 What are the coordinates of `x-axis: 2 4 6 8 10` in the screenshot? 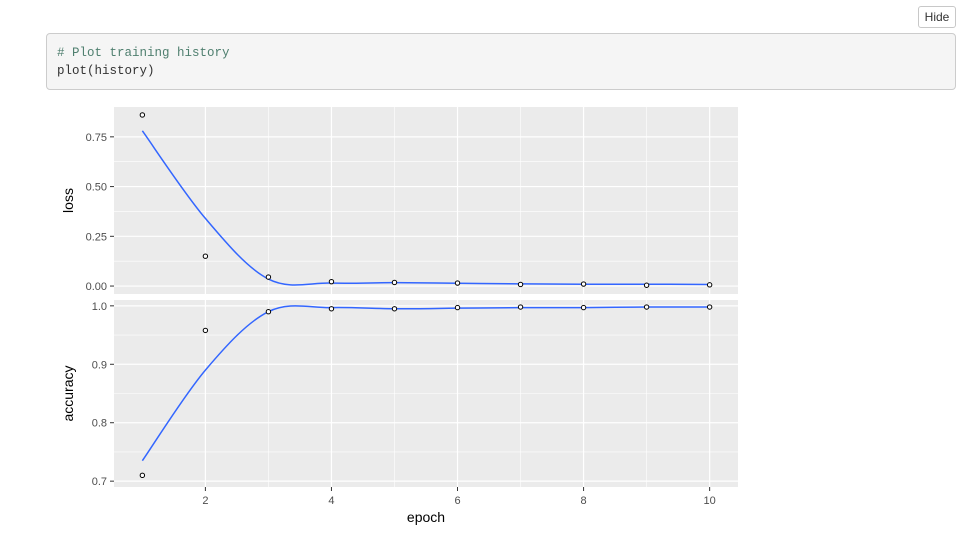 It's located at (459, 497).